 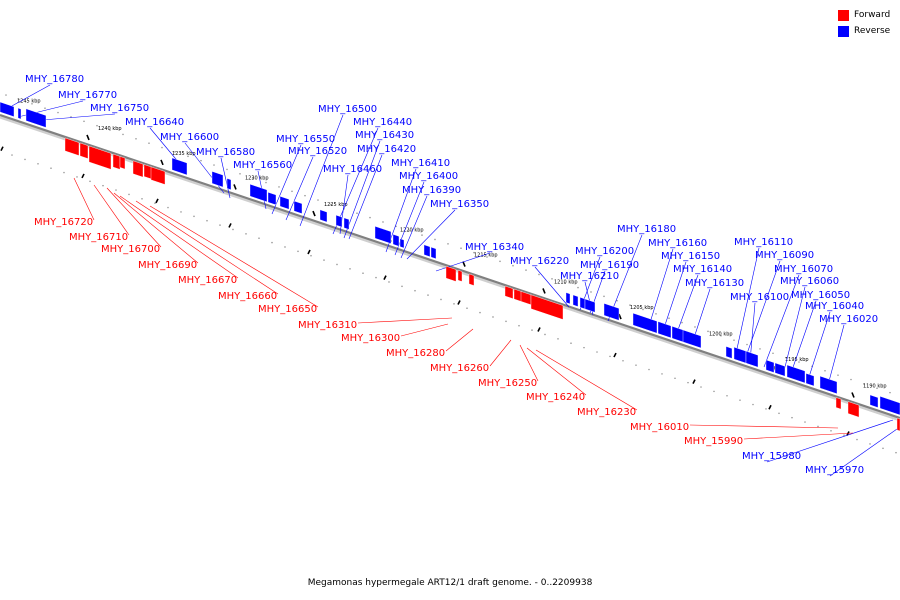 What do you see at coordinates (287, 309) in the screenshot?
I see `gene-label: MHY_16650` at bounding box center [287, 309].